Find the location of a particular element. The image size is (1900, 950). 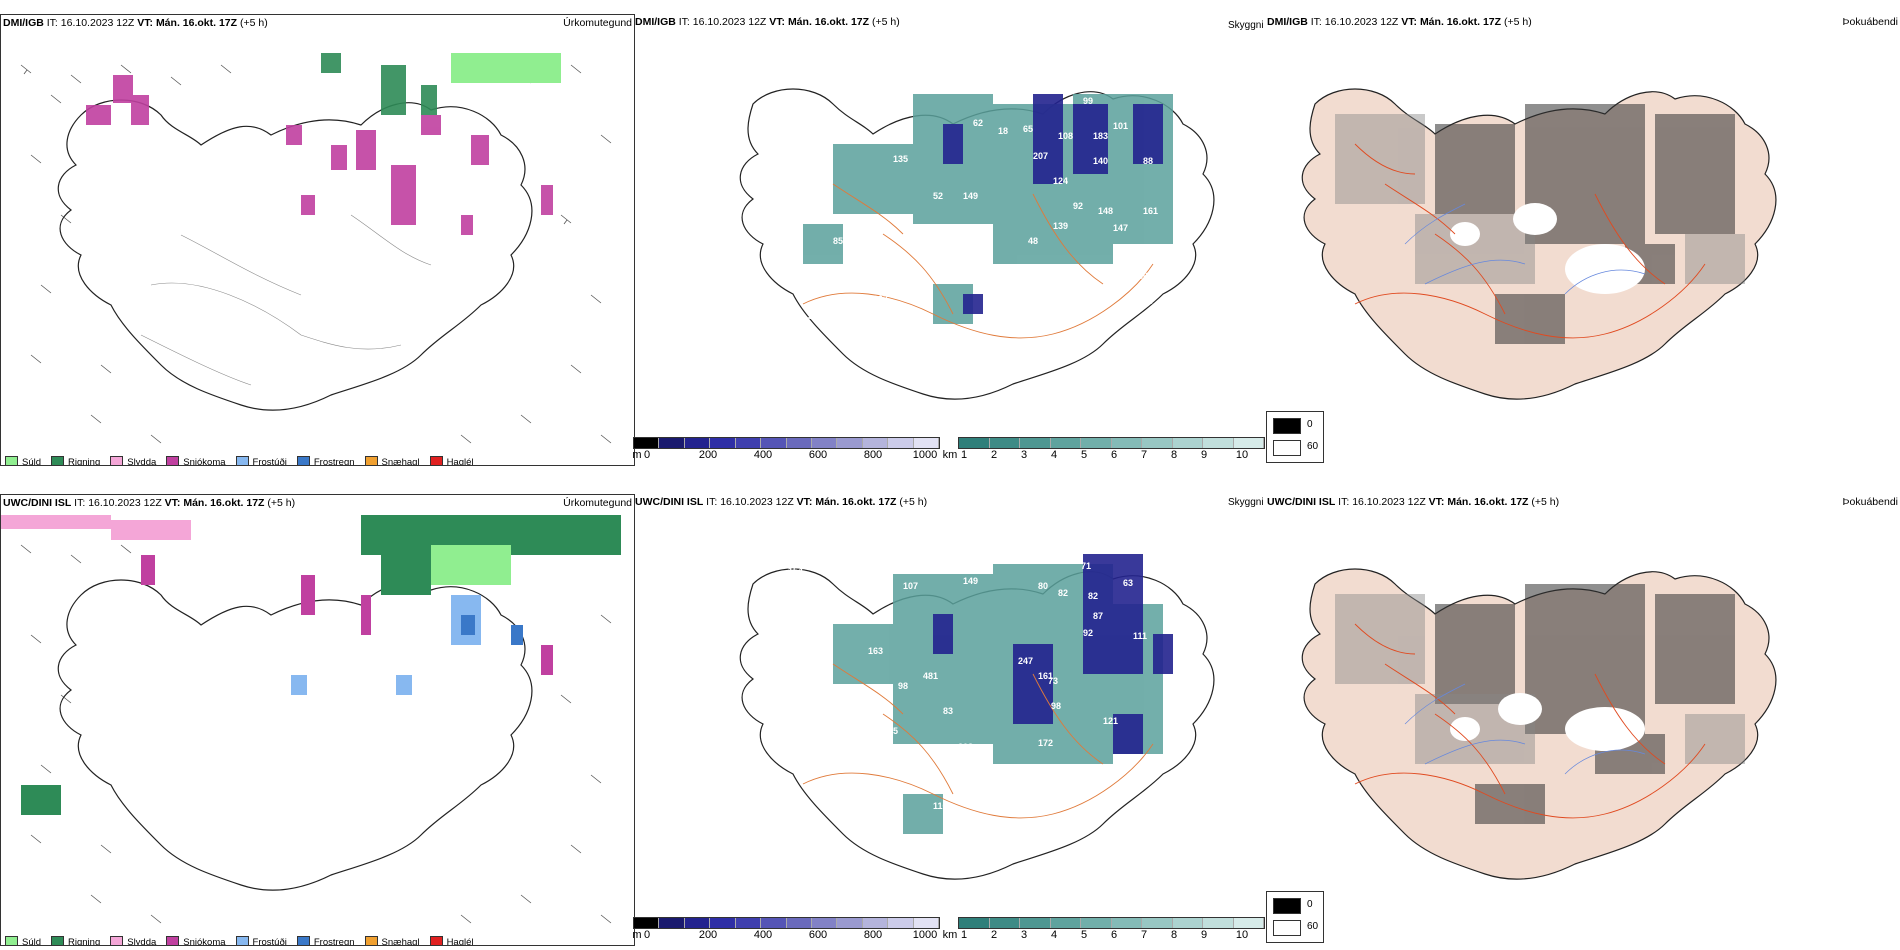

drizzle-areas is located at coordinates (471, 565).